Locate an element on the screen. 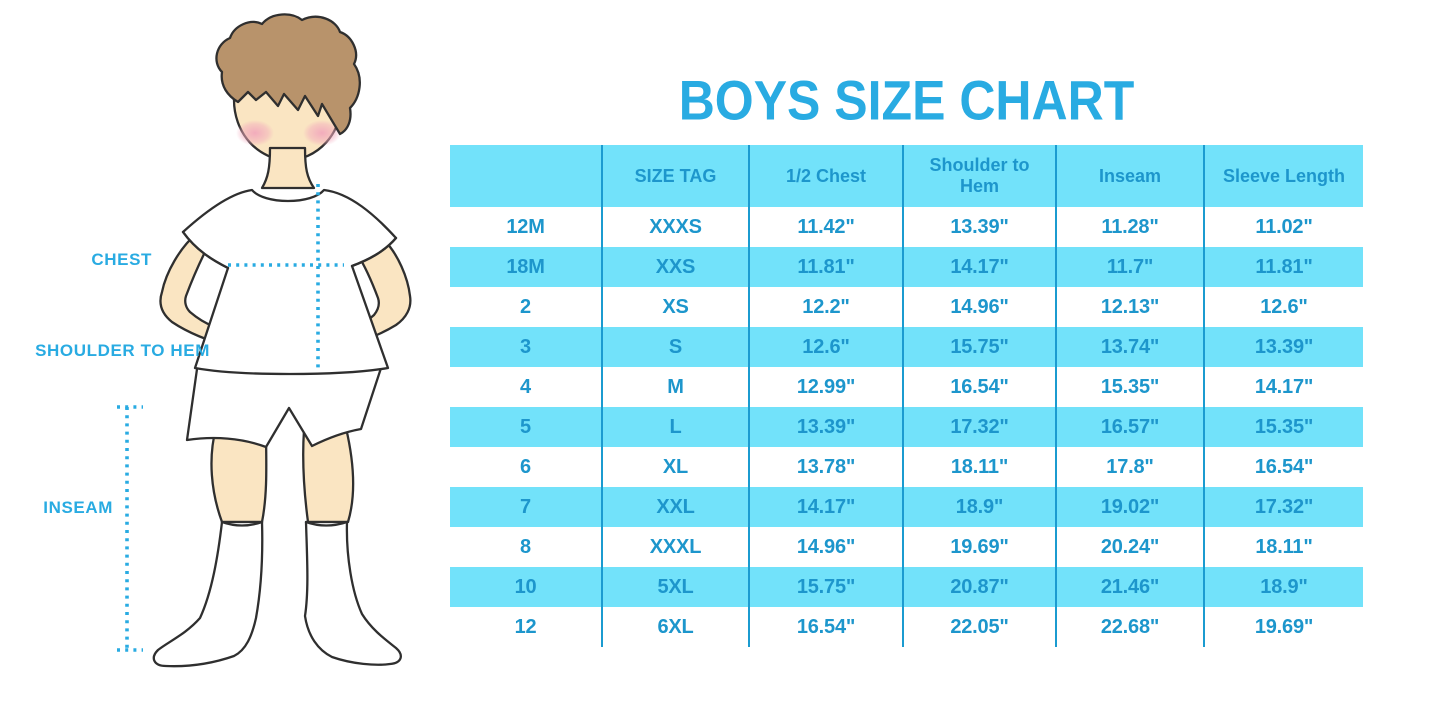 The width and height of the screenshot is (1445, 723). cell-sleeve-length: 12.6" is located at coordinates (1284, 306).